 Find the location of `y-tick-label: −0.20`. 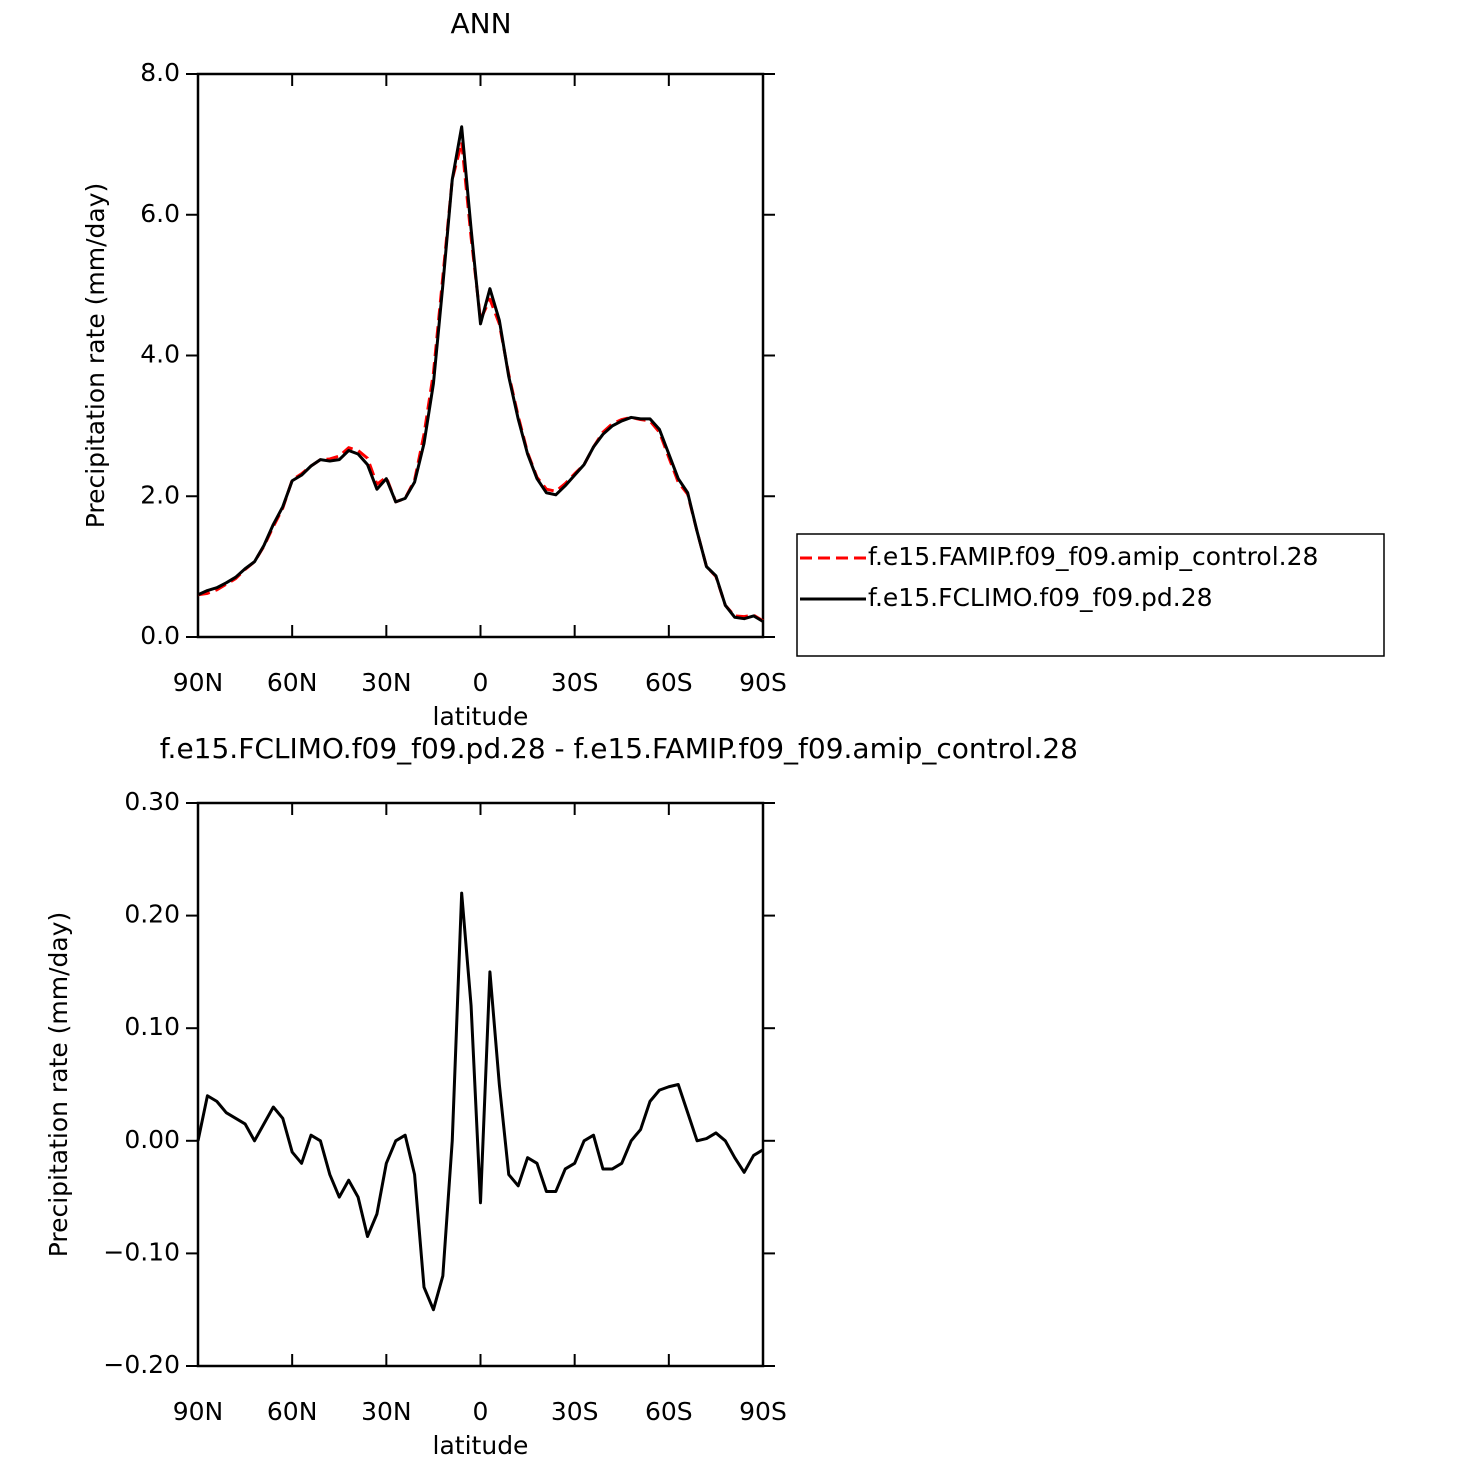

y-tick-label: −0.20 is located at coordinates (141, 1364).